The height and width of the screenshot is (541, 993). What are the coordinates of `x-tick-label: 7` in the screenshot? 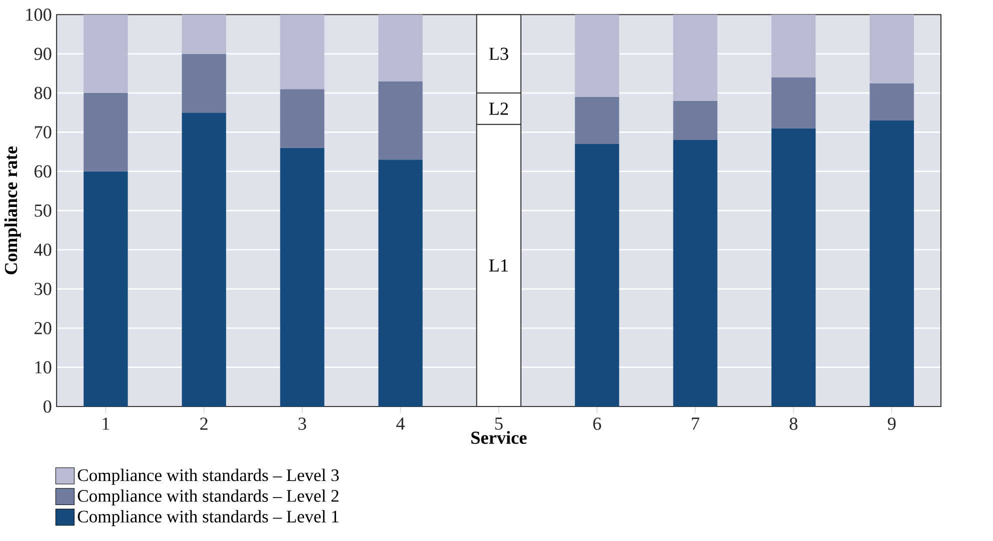 It's located at (696, 423).